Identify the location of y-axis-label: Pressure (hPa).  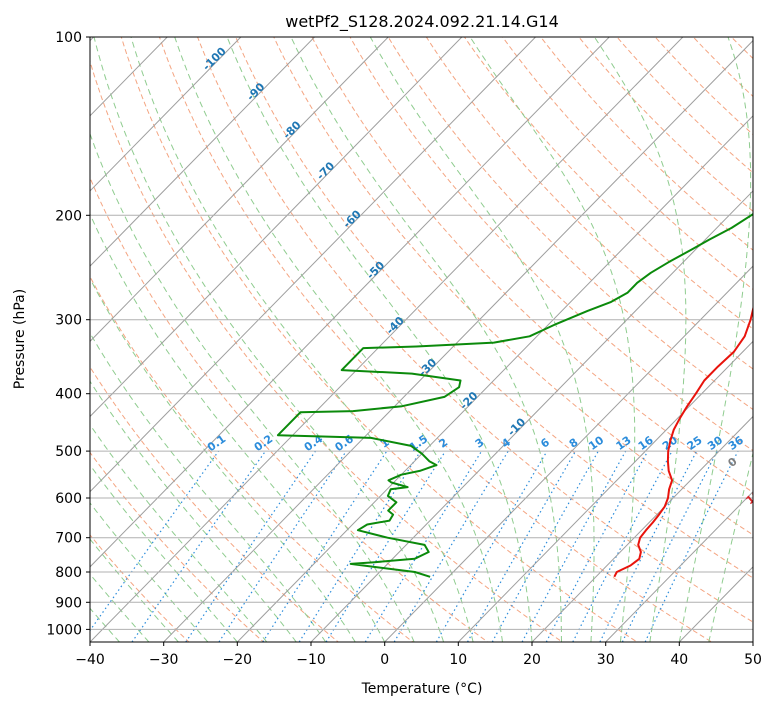
(20, 339).